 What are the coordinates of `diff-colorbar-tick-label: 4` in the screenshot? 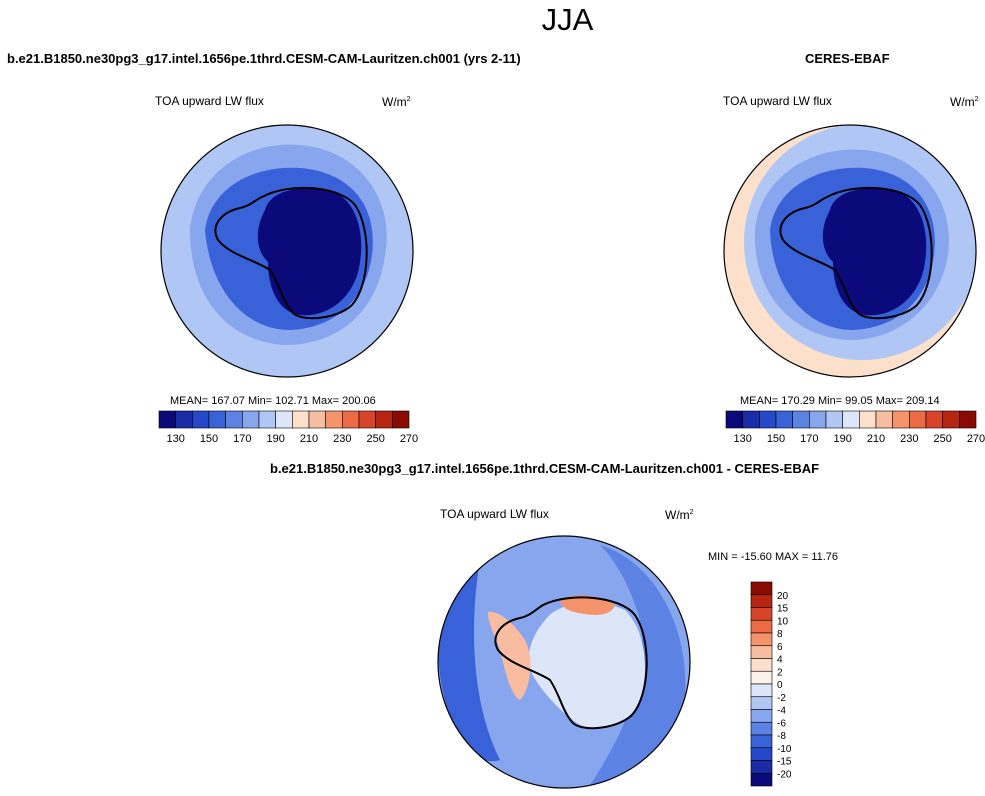 It's located at (780, 660).